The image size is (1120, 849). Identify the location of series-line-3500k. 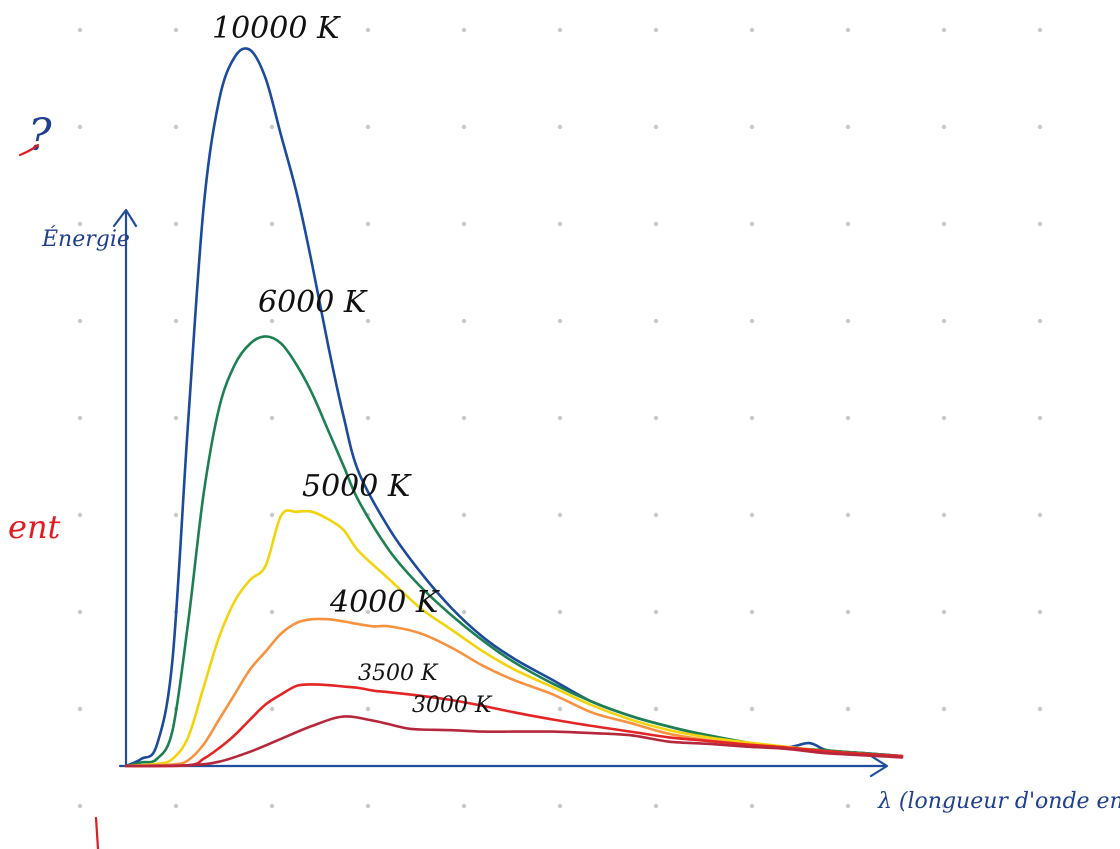
(514, 725).